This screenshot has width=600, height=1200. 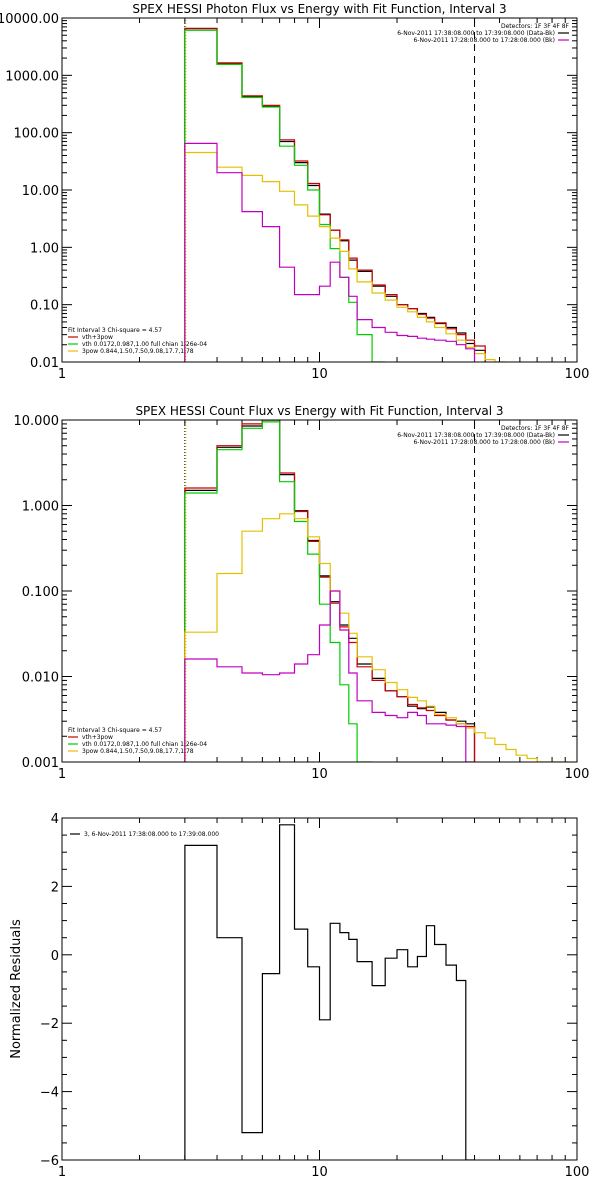 What do you see at coordinates (40, 507) in the screenshot?
I see `y-tick-label: 1.000` at bounding box center [40, 507].